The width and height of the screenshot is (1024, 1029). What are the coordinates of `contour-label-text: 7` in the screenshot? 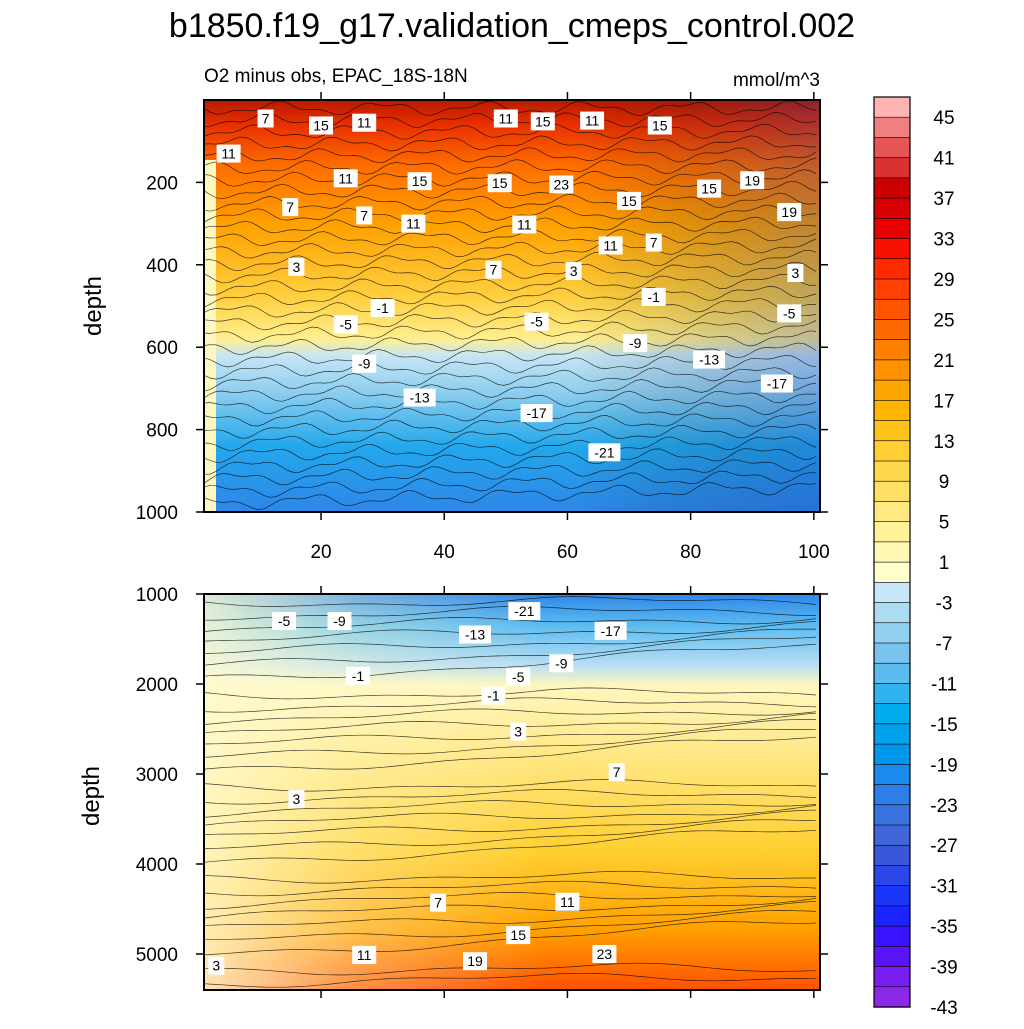 It's located at (290, 207).